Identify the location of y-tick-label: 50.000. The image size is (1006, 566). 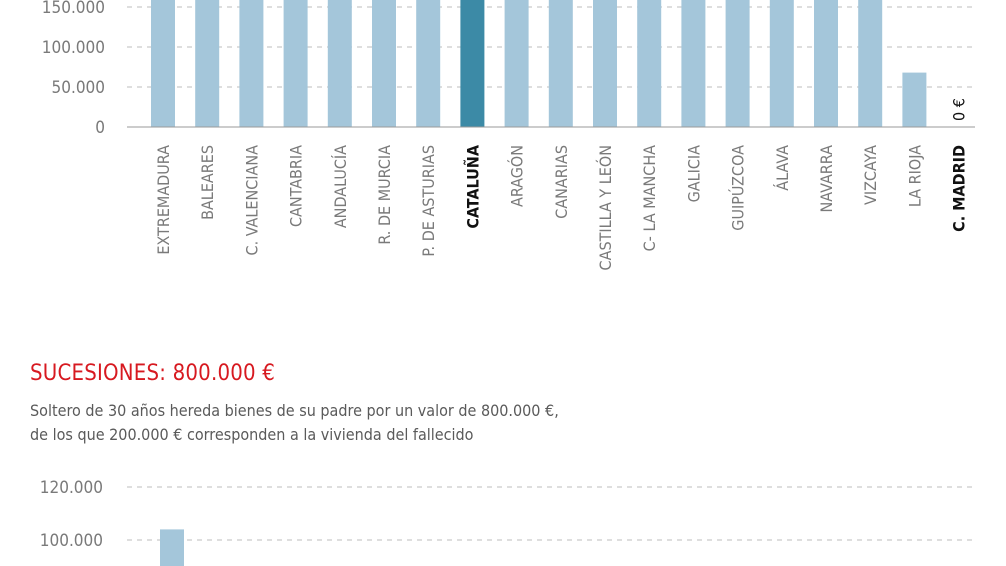
(79, 88).